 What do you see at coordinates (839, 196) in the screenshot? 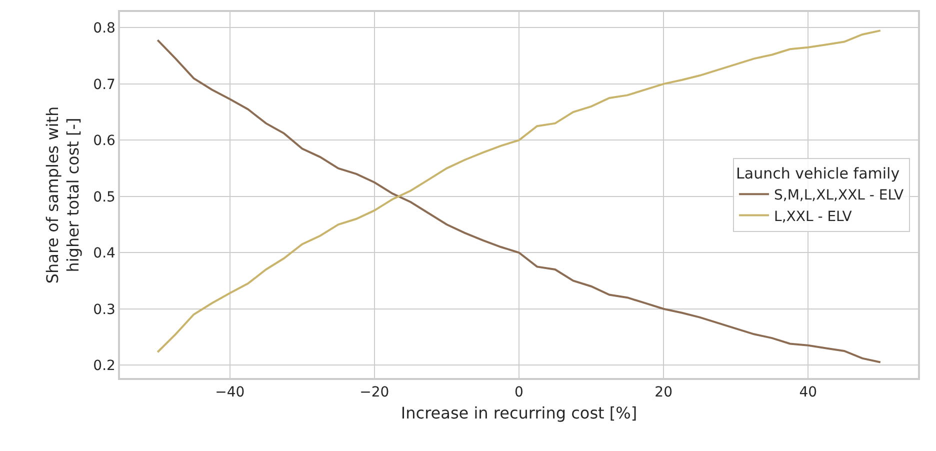
I see `legend-label: S,M,L,XL,XXL - ELV` at bounding box center [839, 196].